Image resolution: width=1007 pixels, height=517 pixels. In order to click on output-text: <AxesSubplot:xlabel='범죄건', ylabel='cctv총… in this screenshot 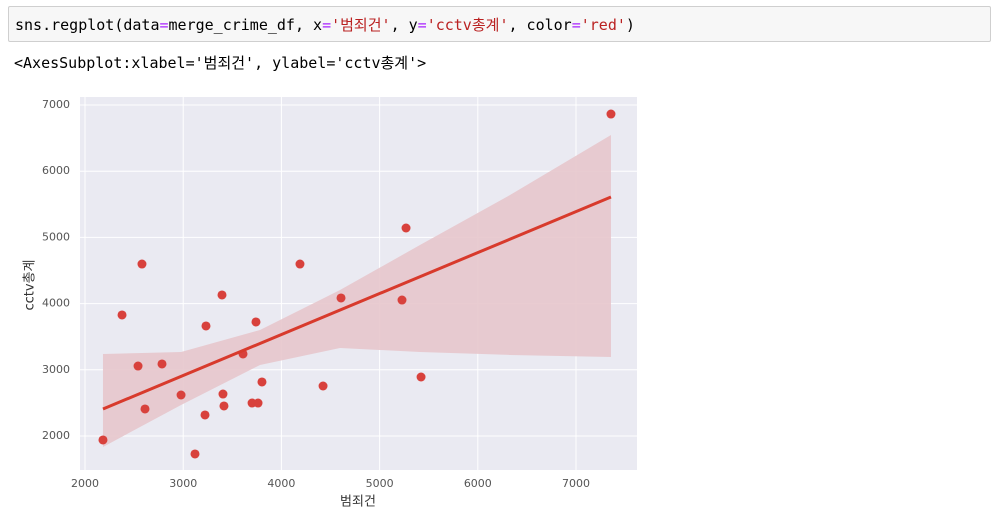, I will do `click(220, 63)`.